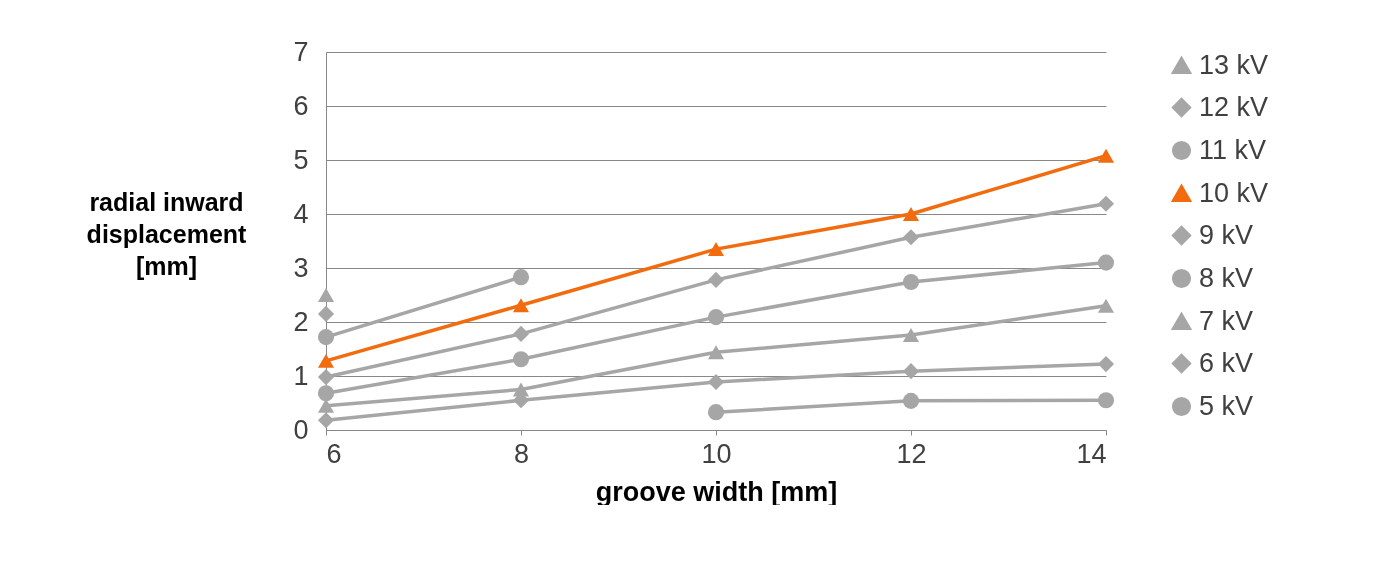 This screenshot has height=570, width=1383. What do you see at coordinates (301, 429) in the screenshot?
I see `y-tick-label: 0` at bounding box center [301, 429].